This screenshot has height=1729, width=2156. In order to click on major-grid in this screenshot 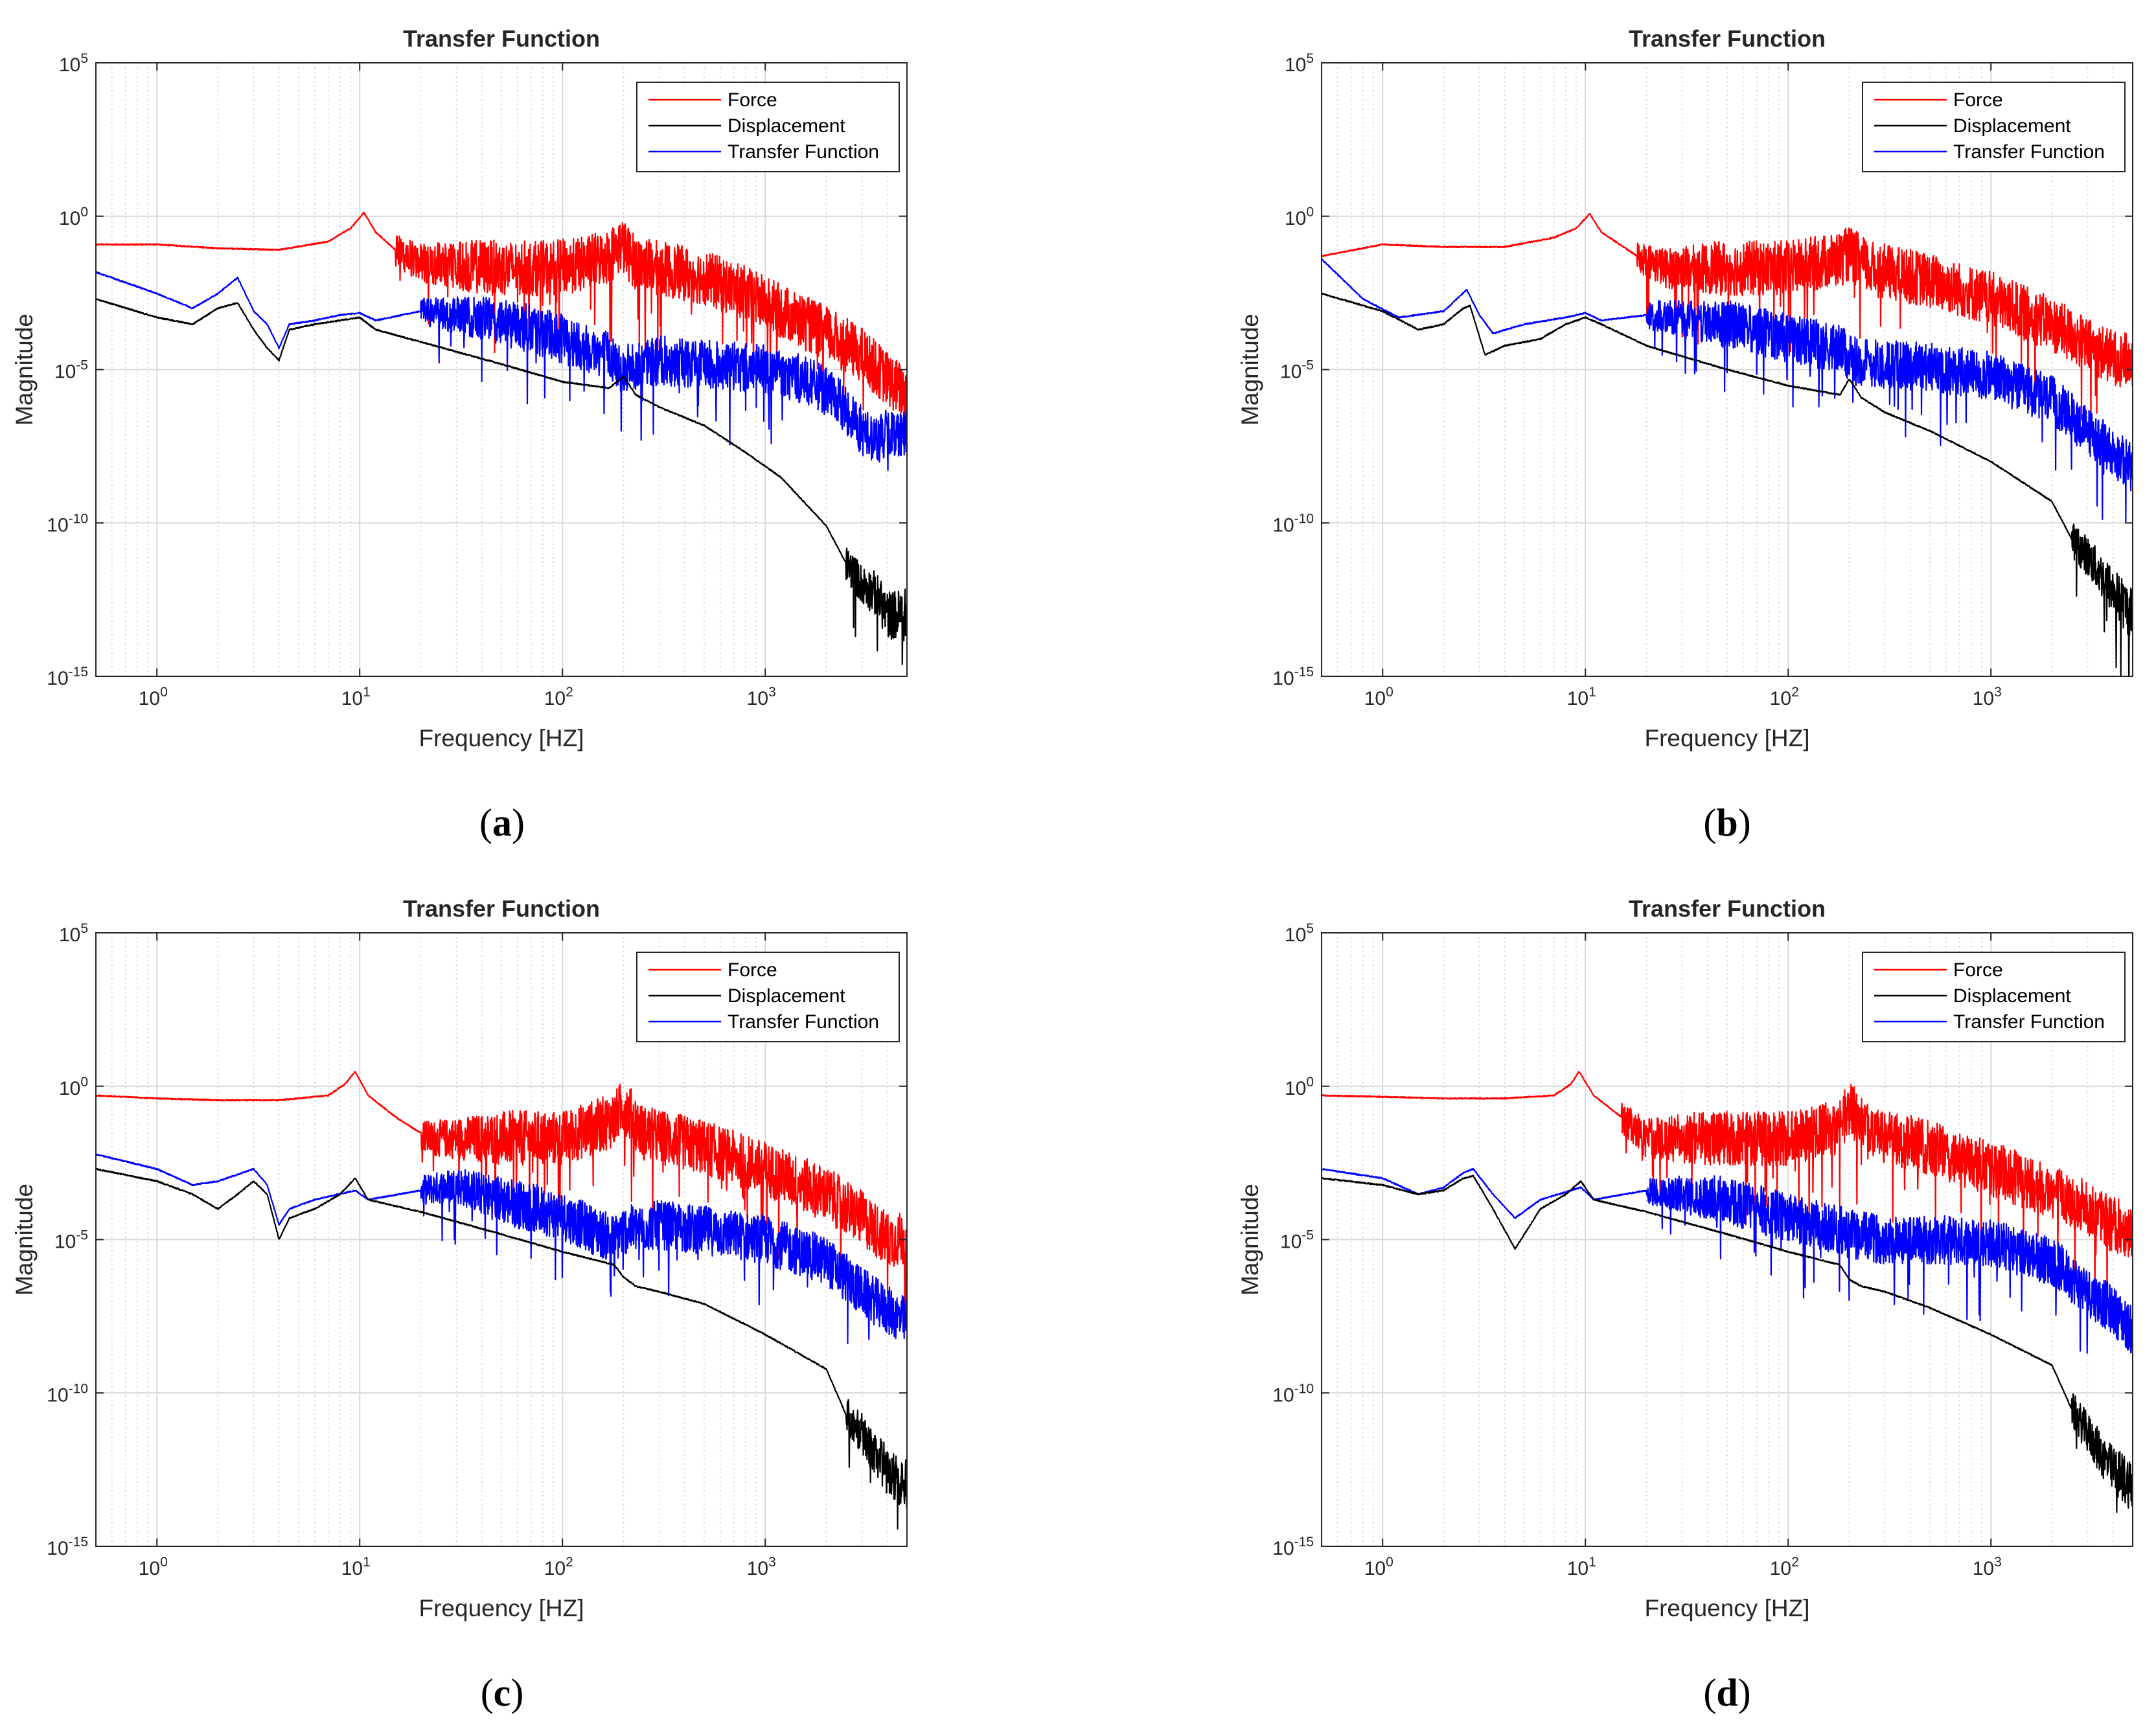, I will do `click(1727, 1239)`.